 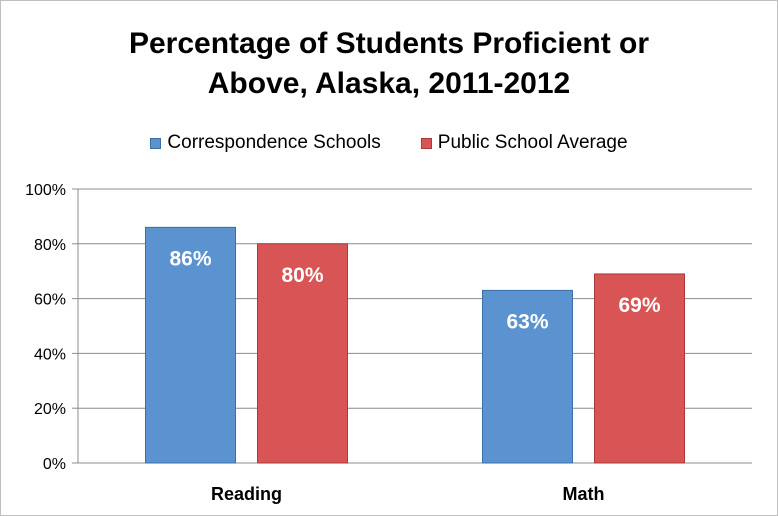 I want to click on y-tick-label: 0%, so click(x=54, y=464).